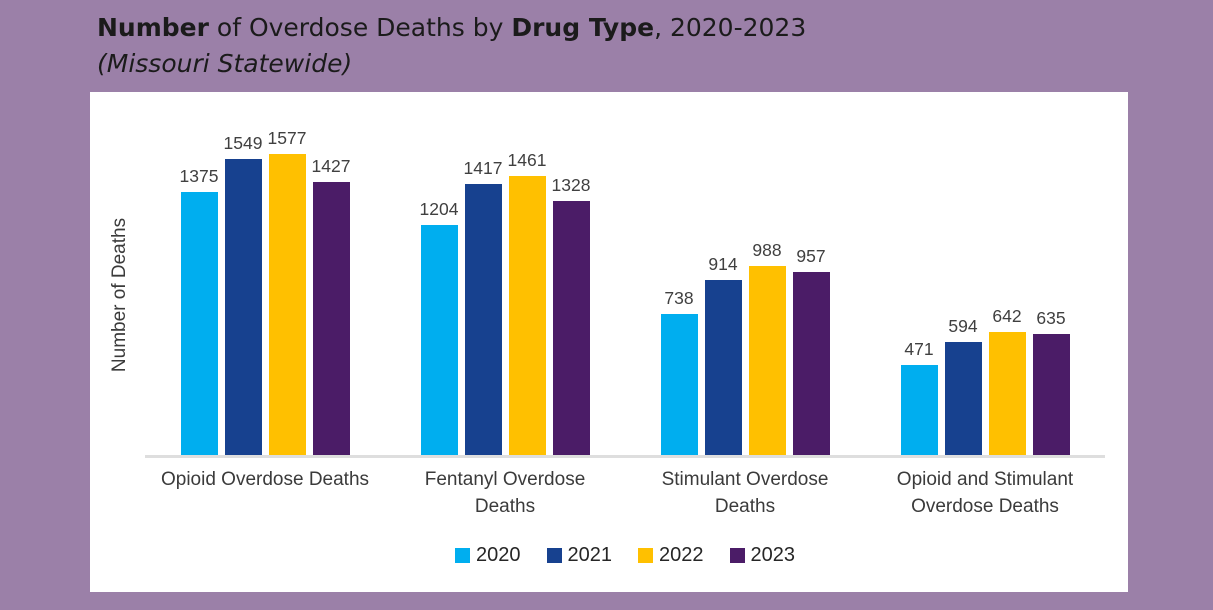 The image size is (1213, 610). What do you see at coordinates (243, 143) in the screenshot?
I see `bar-value-label: 1549` at bounding box center [243, 143].